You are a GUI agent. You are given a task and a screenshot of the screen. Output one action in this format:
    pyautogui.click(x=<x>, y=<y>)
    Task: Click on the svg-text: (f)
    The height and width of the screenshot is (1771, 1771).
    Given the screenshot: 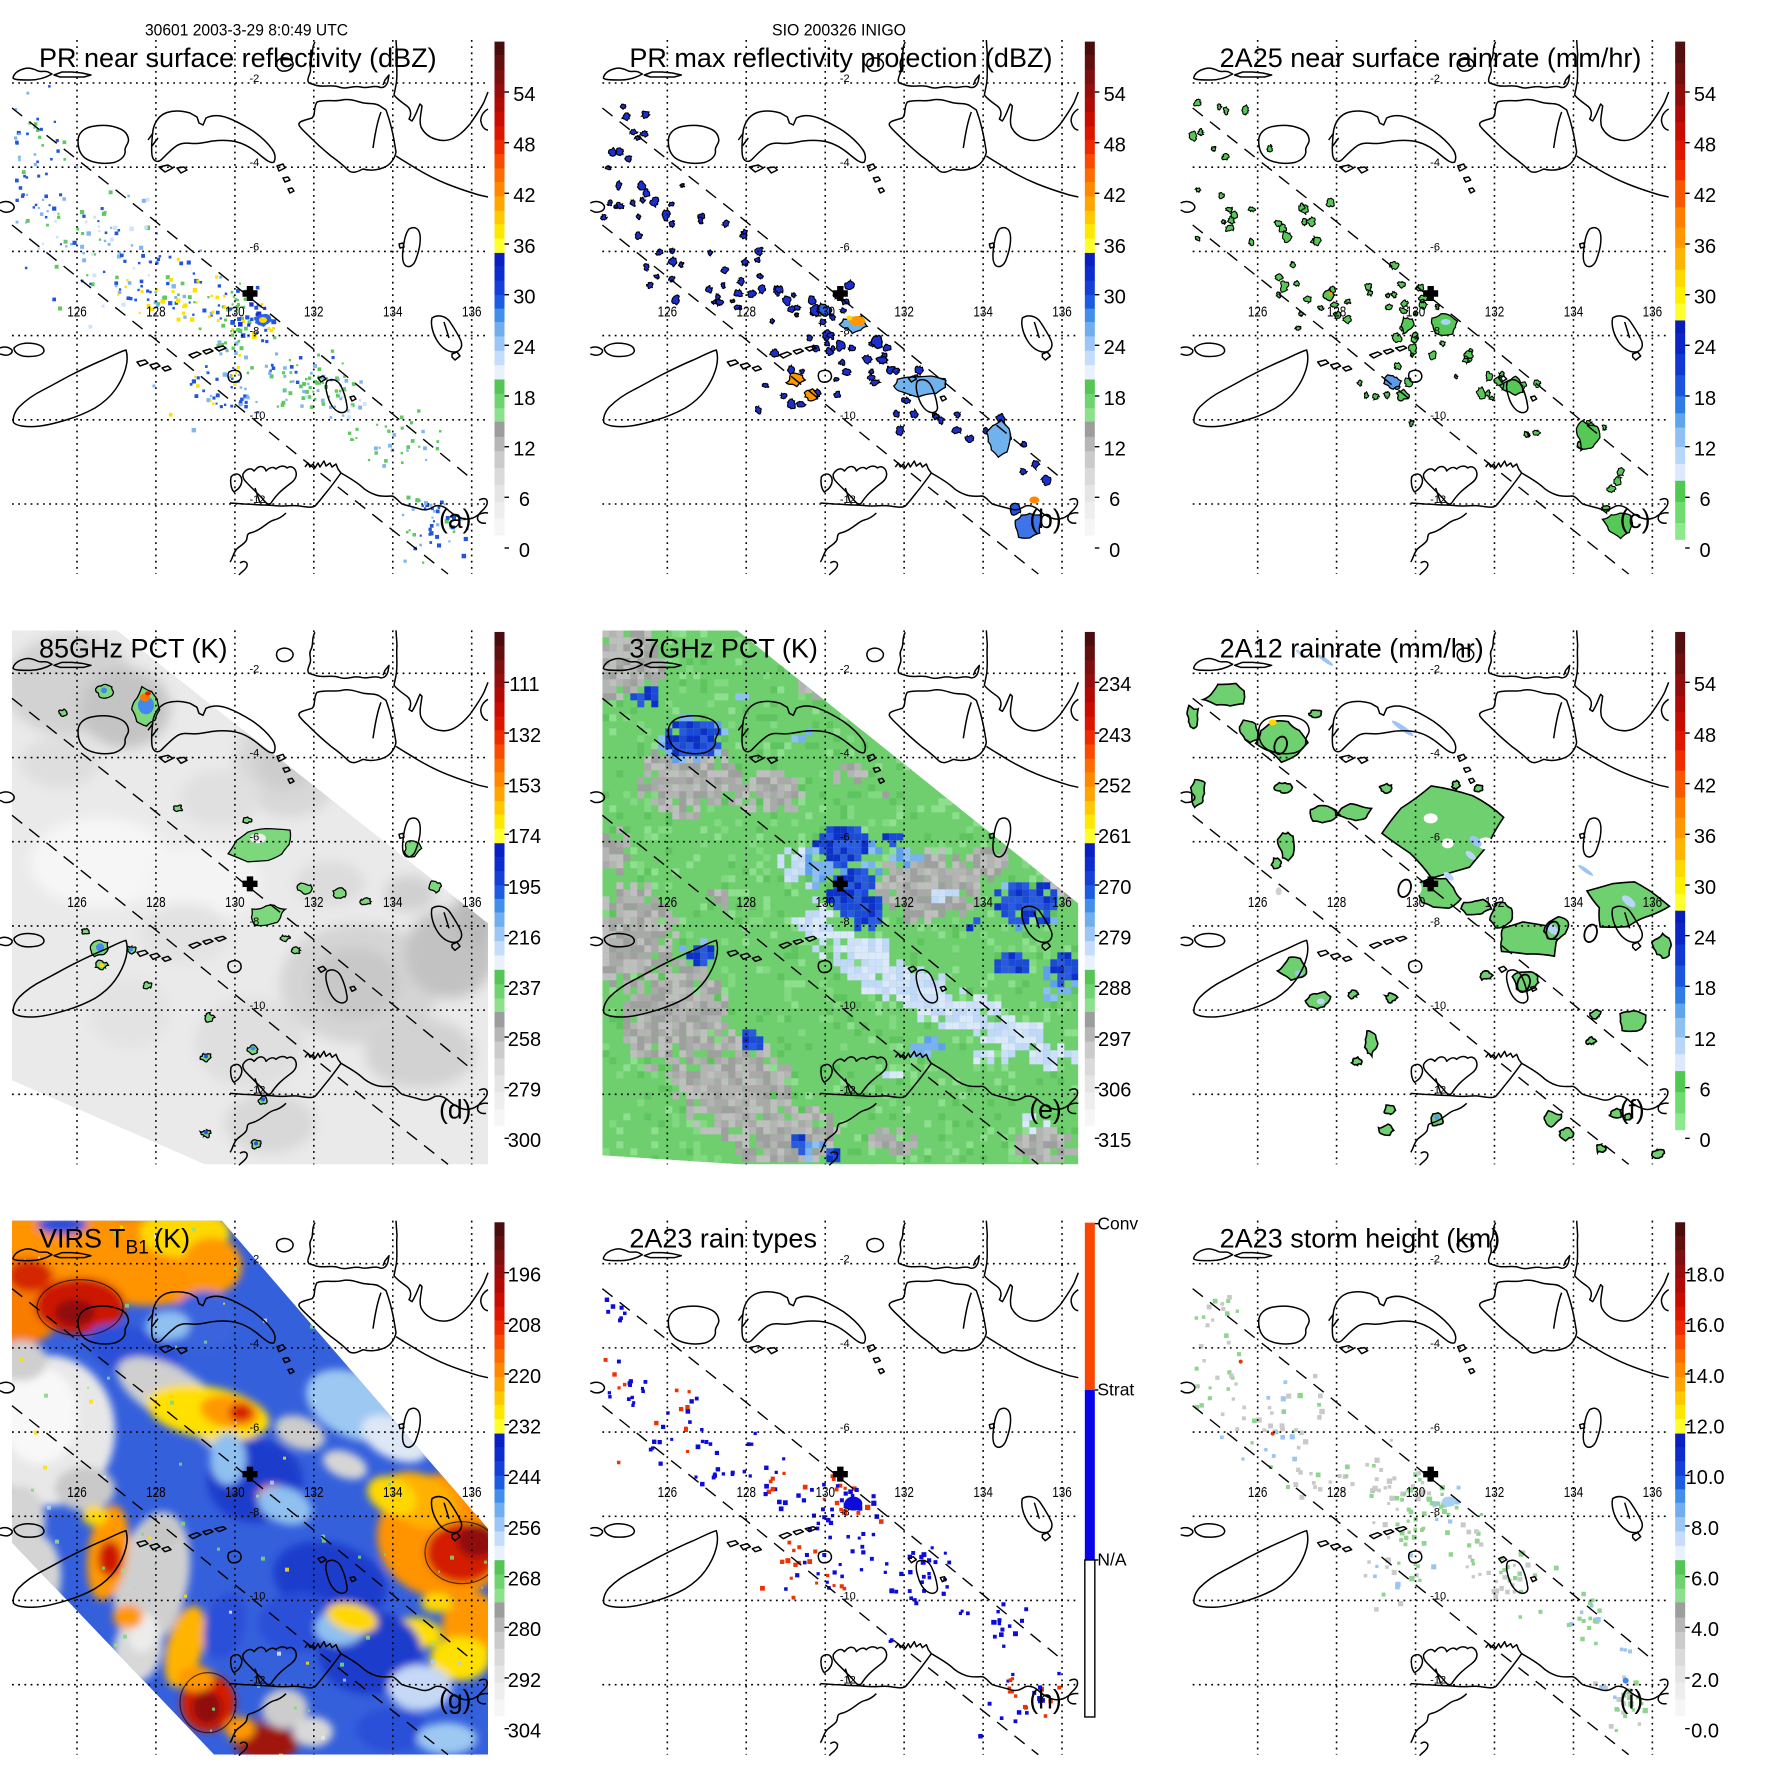 What is the action you would take?
    pyautogui.click(x=1632, y=1109)
    